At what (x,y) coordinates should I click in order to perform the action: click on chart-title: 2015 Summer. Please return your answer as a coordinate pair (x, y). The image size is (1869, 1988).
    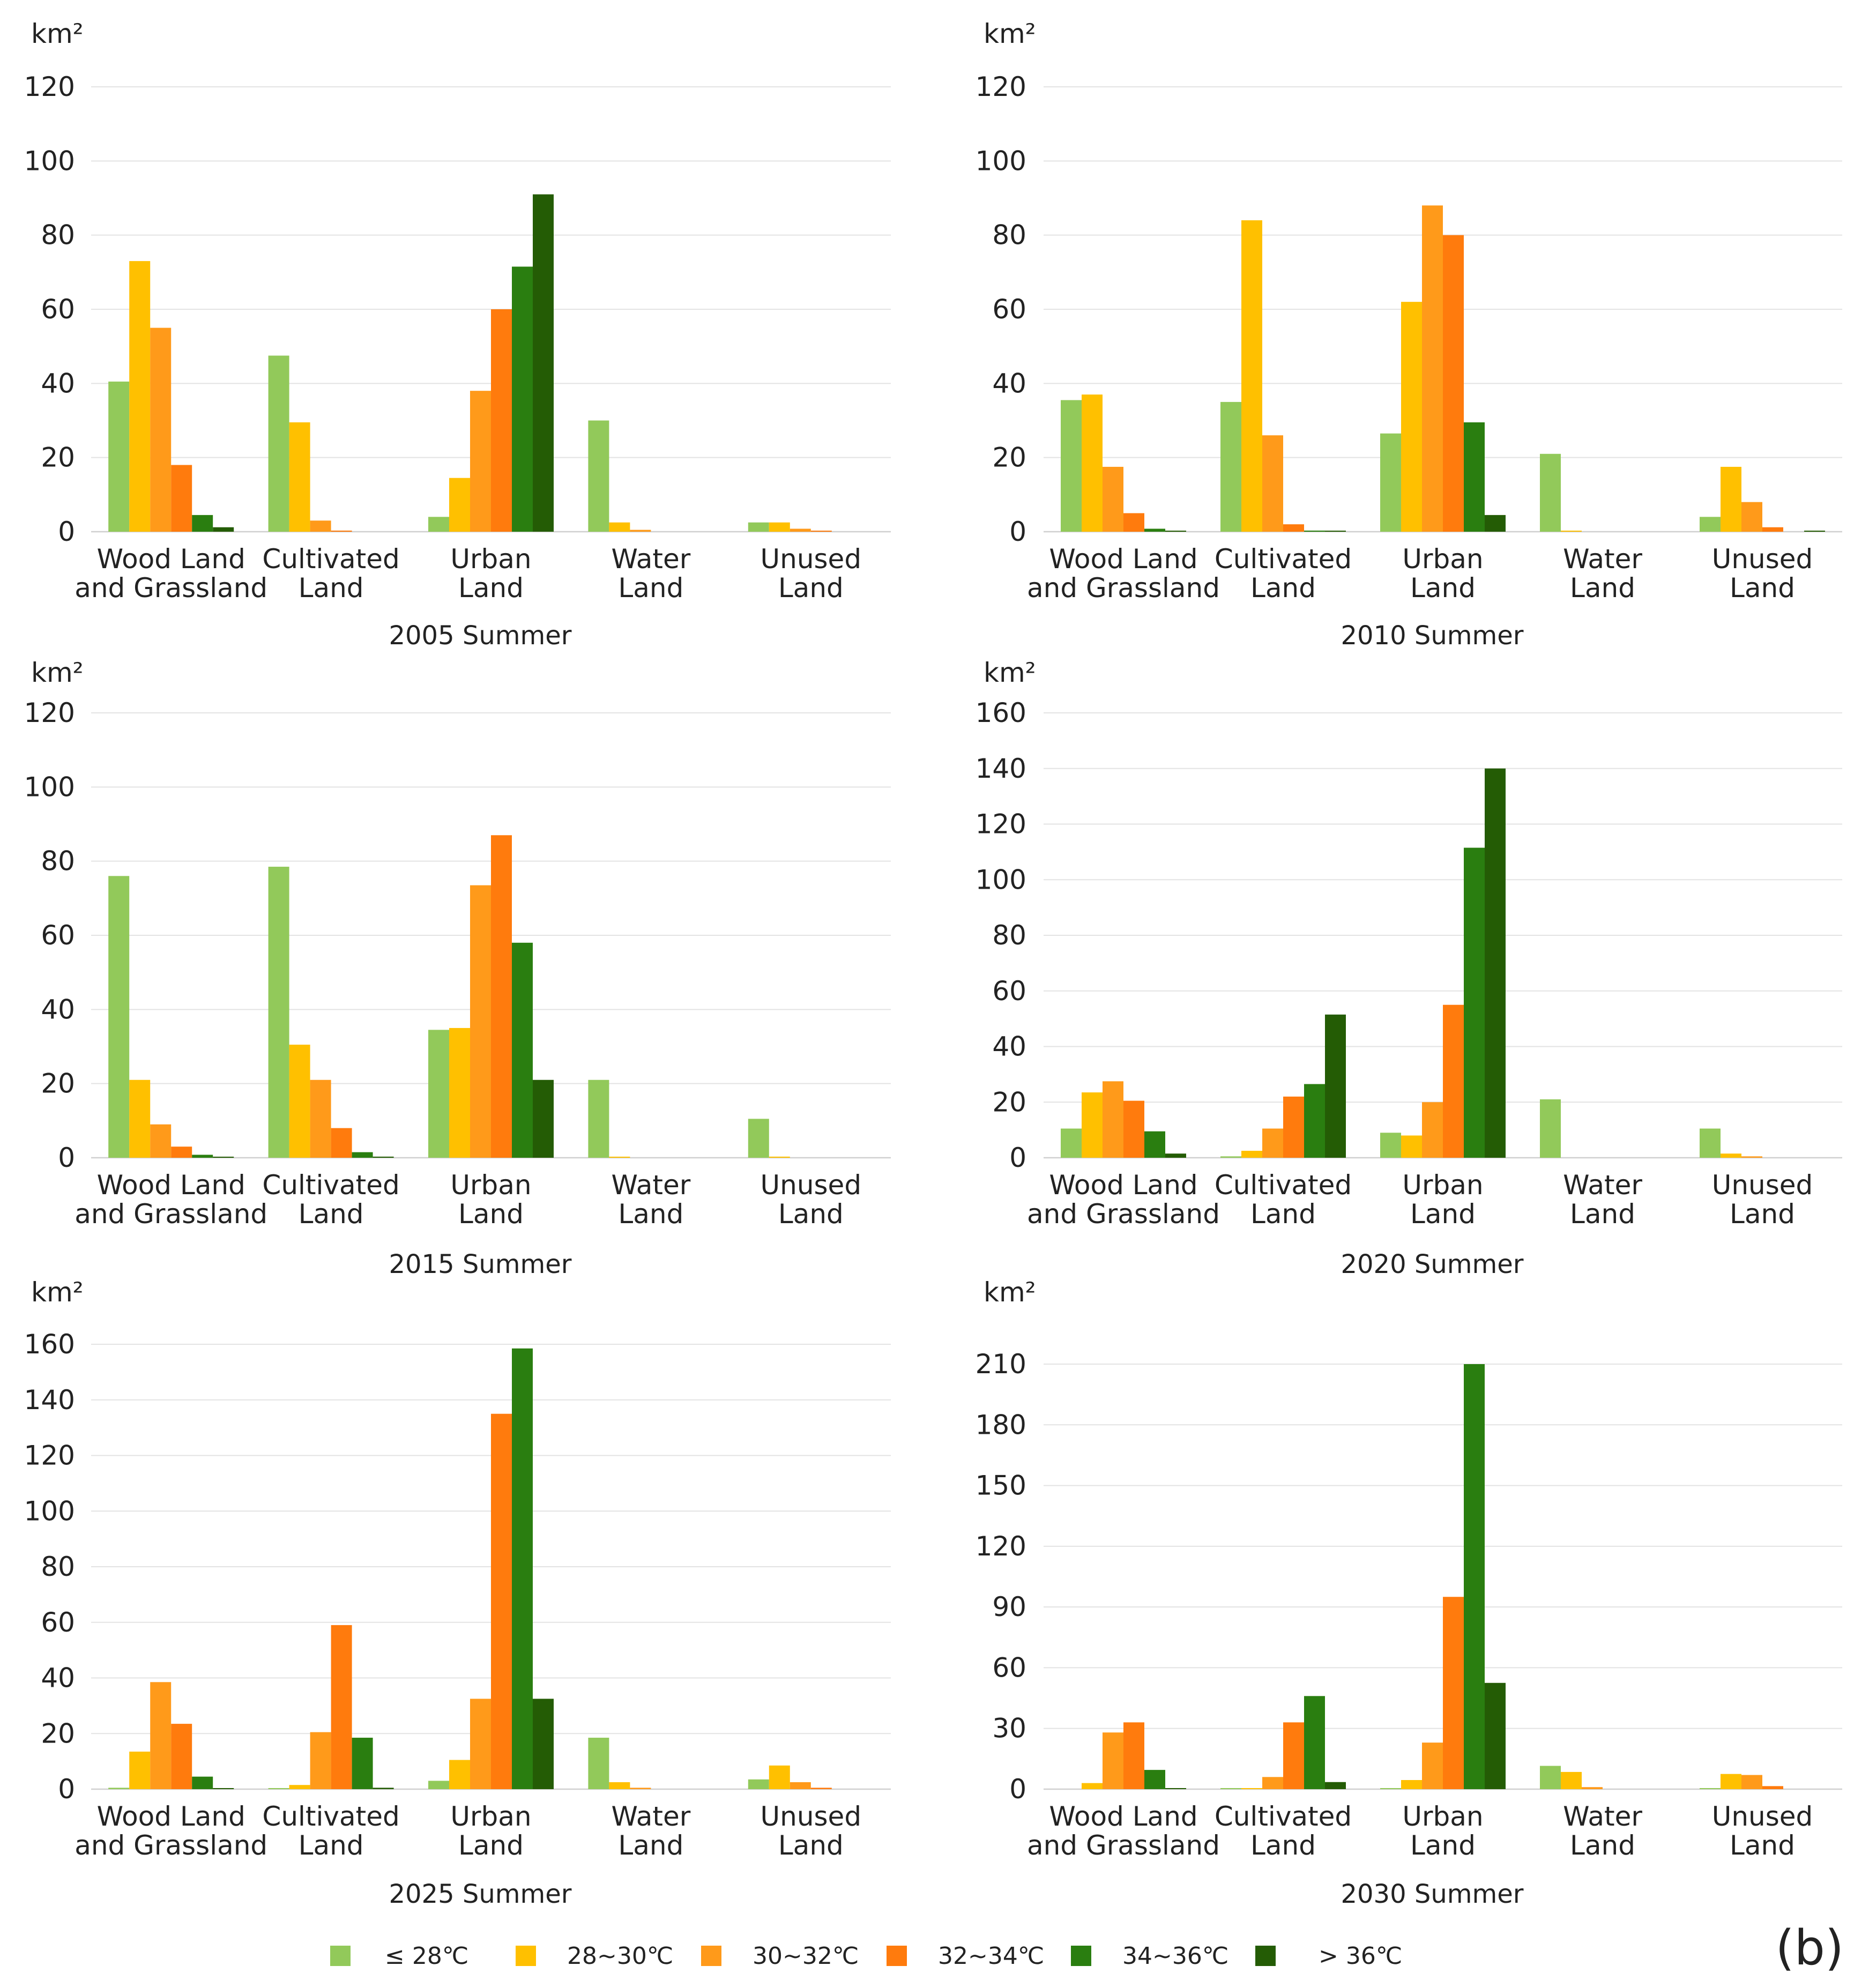
    Looking at the image, I should click on (480, 1264).